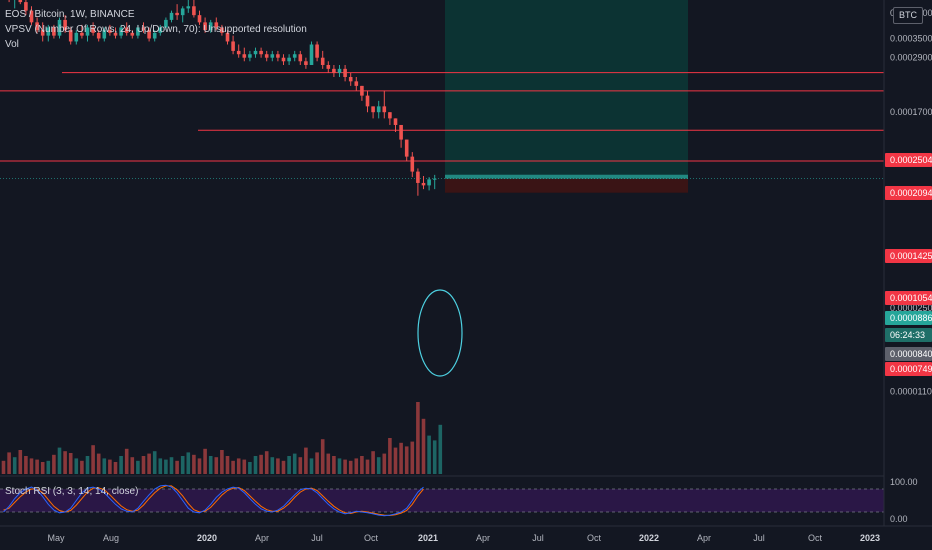  I want to click on entry-line, so click(566, 176).